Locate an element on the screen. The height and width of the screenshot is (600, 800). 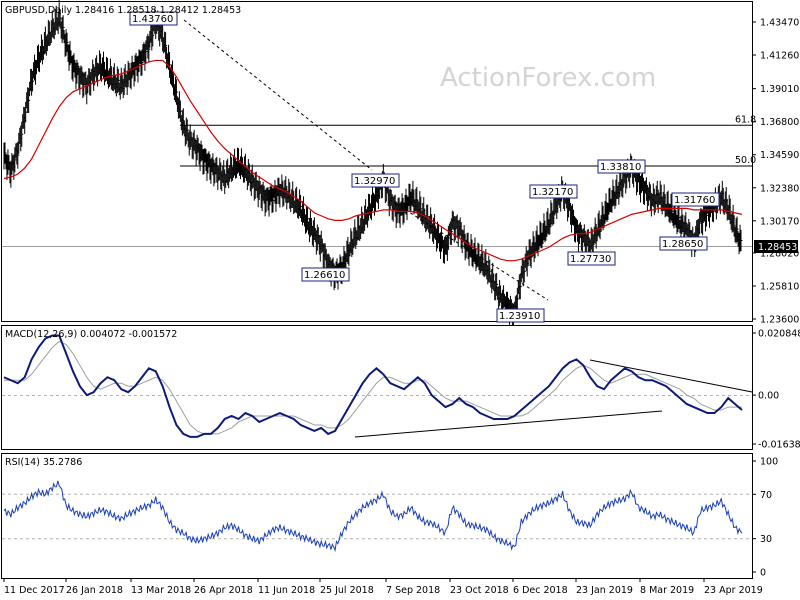
macd-trend-lower is located at coordinates (508, 424).